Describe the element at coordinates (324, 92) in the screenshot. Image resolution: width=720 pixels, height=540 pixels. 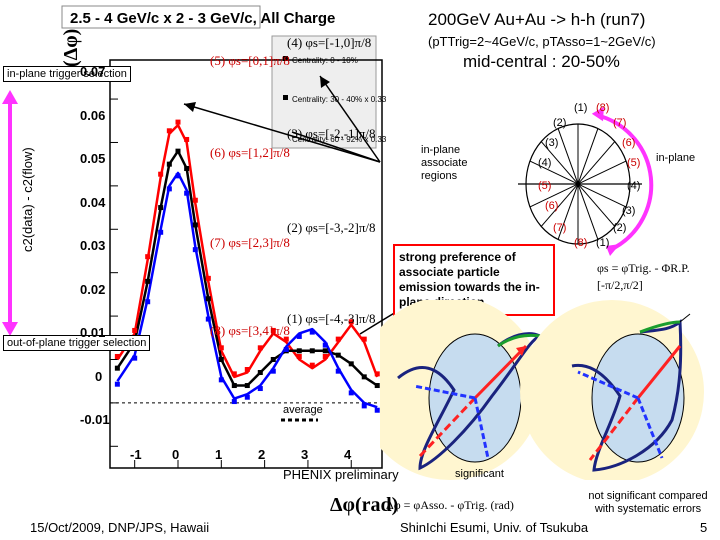
I see `centrality-legend` at that location.